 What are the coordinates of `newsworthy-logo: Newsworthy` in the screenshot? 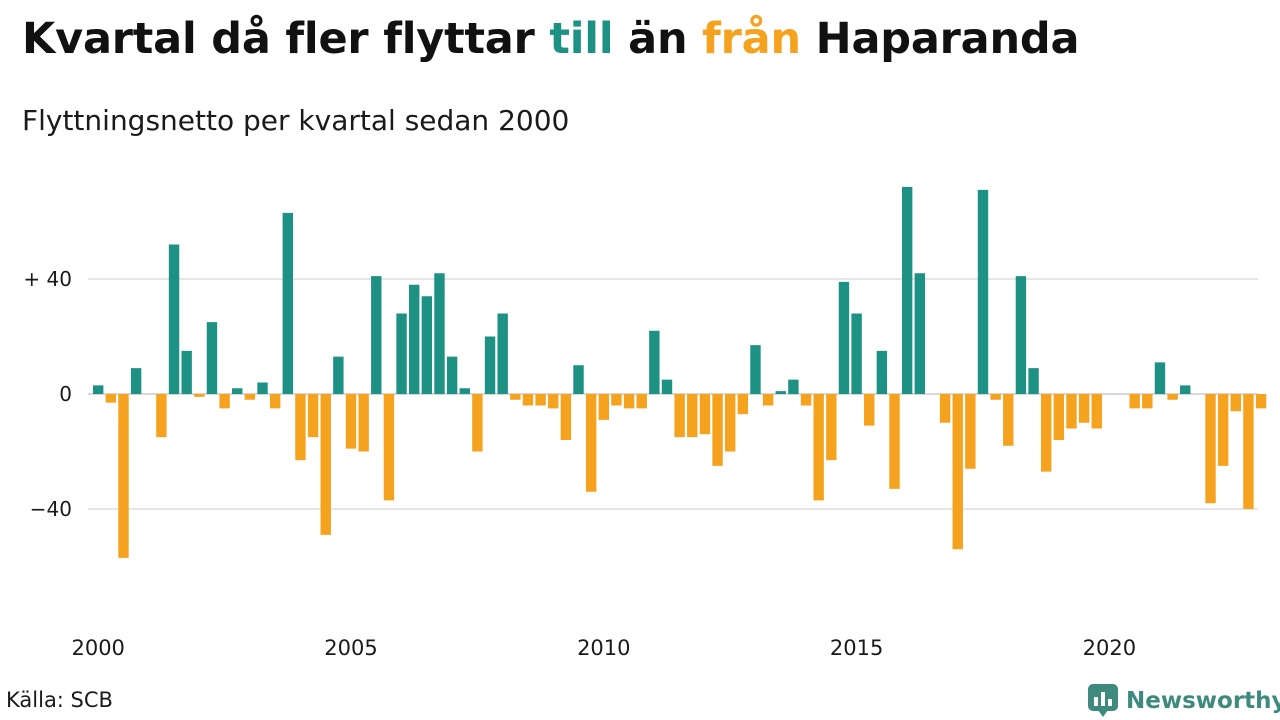 It's located at (1184, 701).